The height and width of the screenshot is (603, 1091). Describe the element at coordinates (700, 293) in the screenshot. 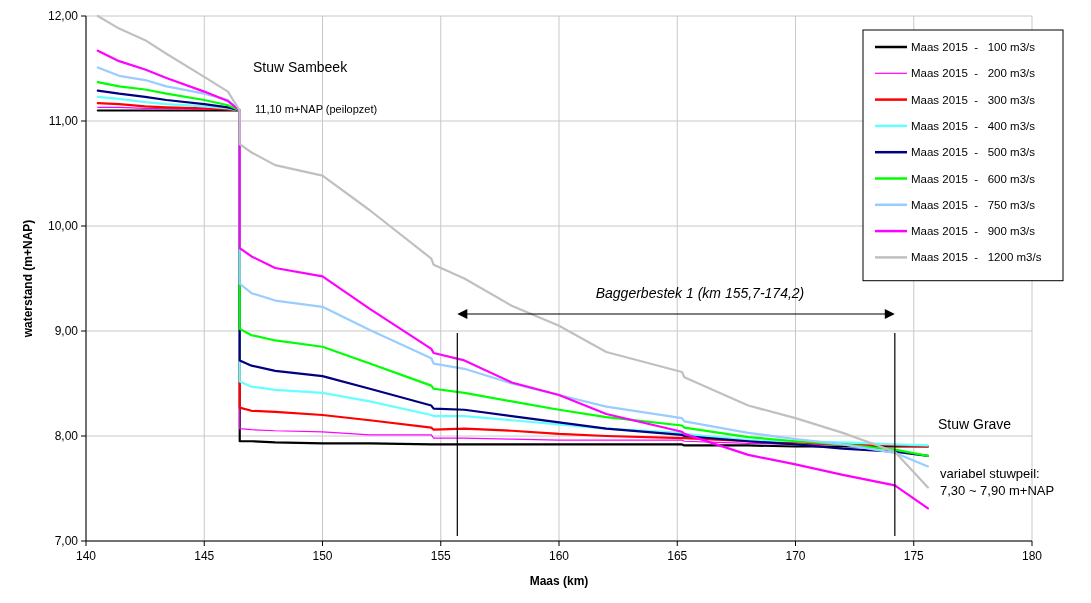

I see `annotation: Baggerbestek 1 (km 155,7-174,2)` at that location.